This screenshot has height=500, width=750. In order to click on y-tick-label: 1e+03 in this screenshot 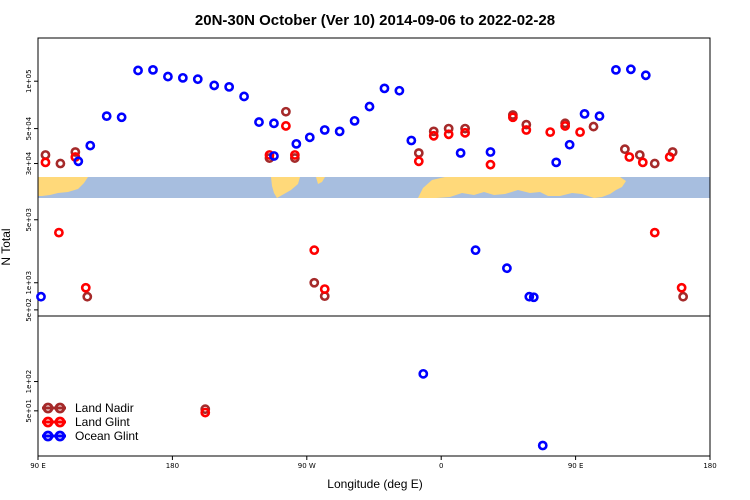, I will do `click(29, 283)`.